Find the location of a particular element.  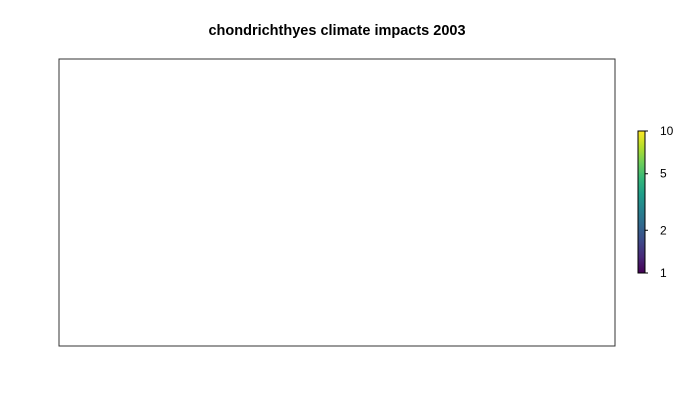

colorbar-tick-label: 5 is located at coordinates (663, 174).